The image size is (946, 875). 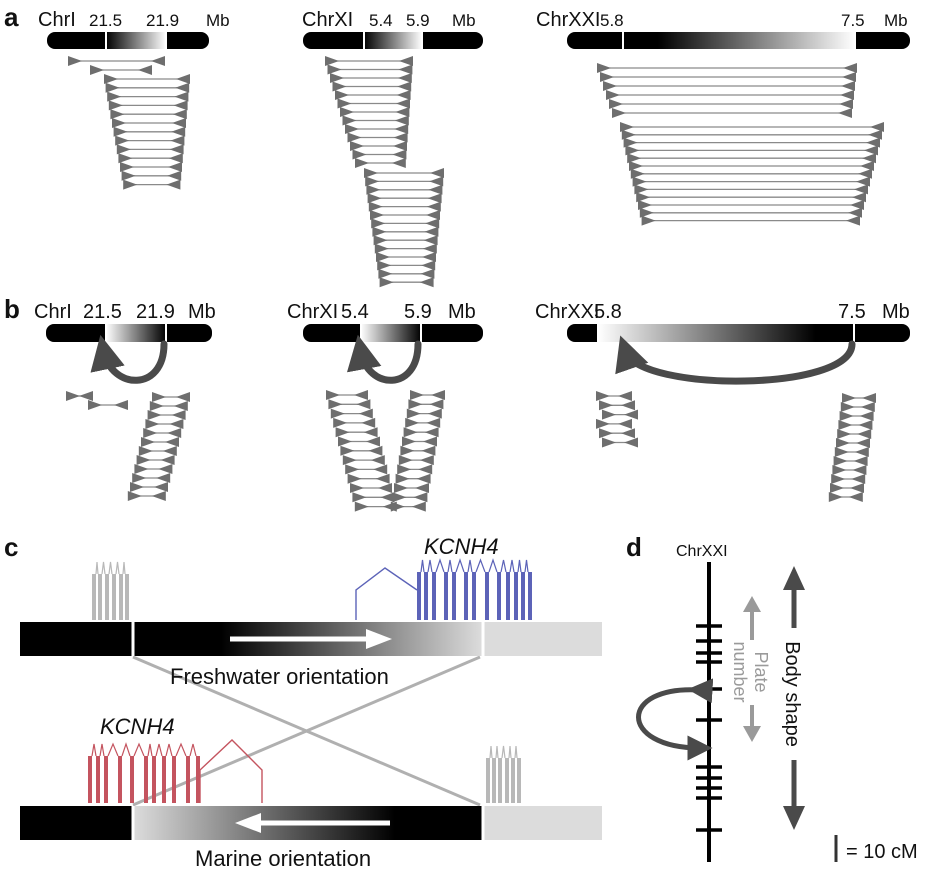 I want to click on marine-chromosome-bar, so click(x=311, y=823).